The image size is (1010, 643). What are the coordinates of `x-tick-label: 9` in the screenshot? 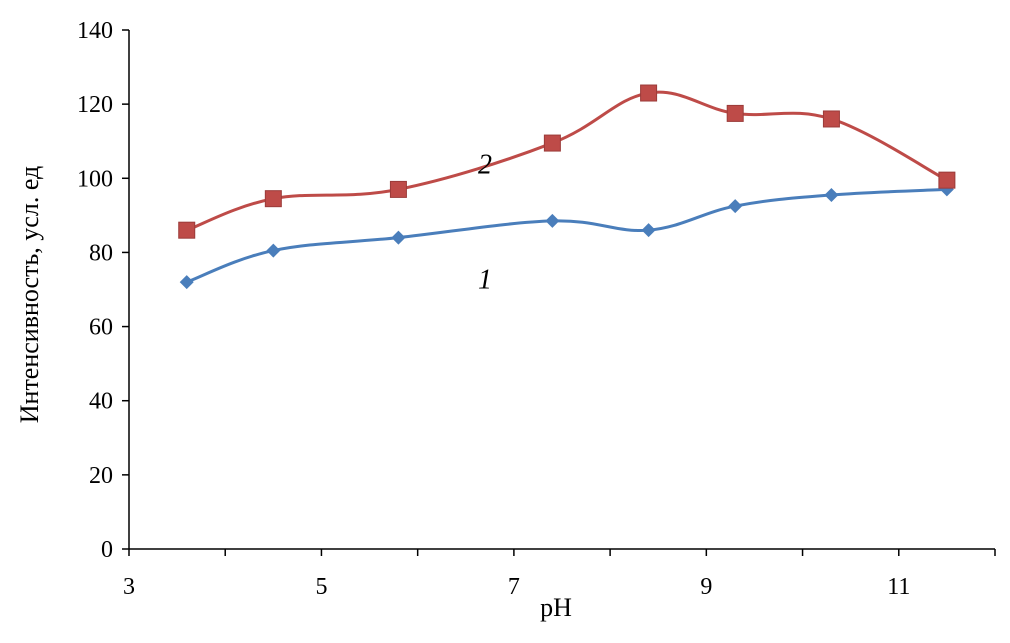 It's located at (706, 587).